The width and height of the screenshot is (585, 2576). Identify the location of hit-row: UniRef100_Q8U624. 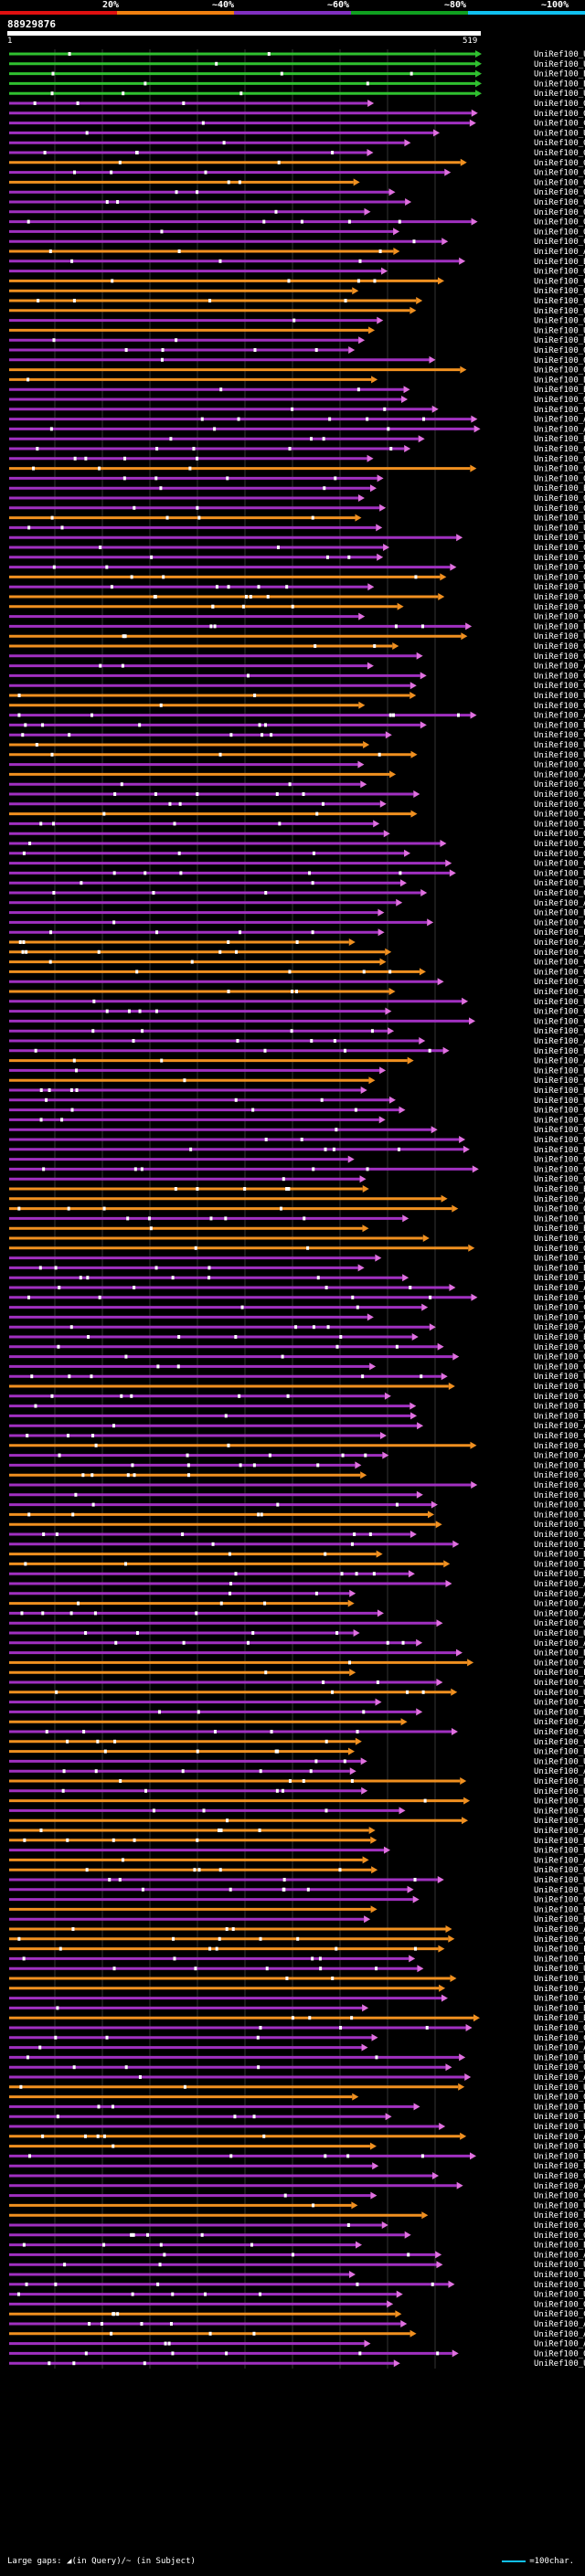
(297, 1870).